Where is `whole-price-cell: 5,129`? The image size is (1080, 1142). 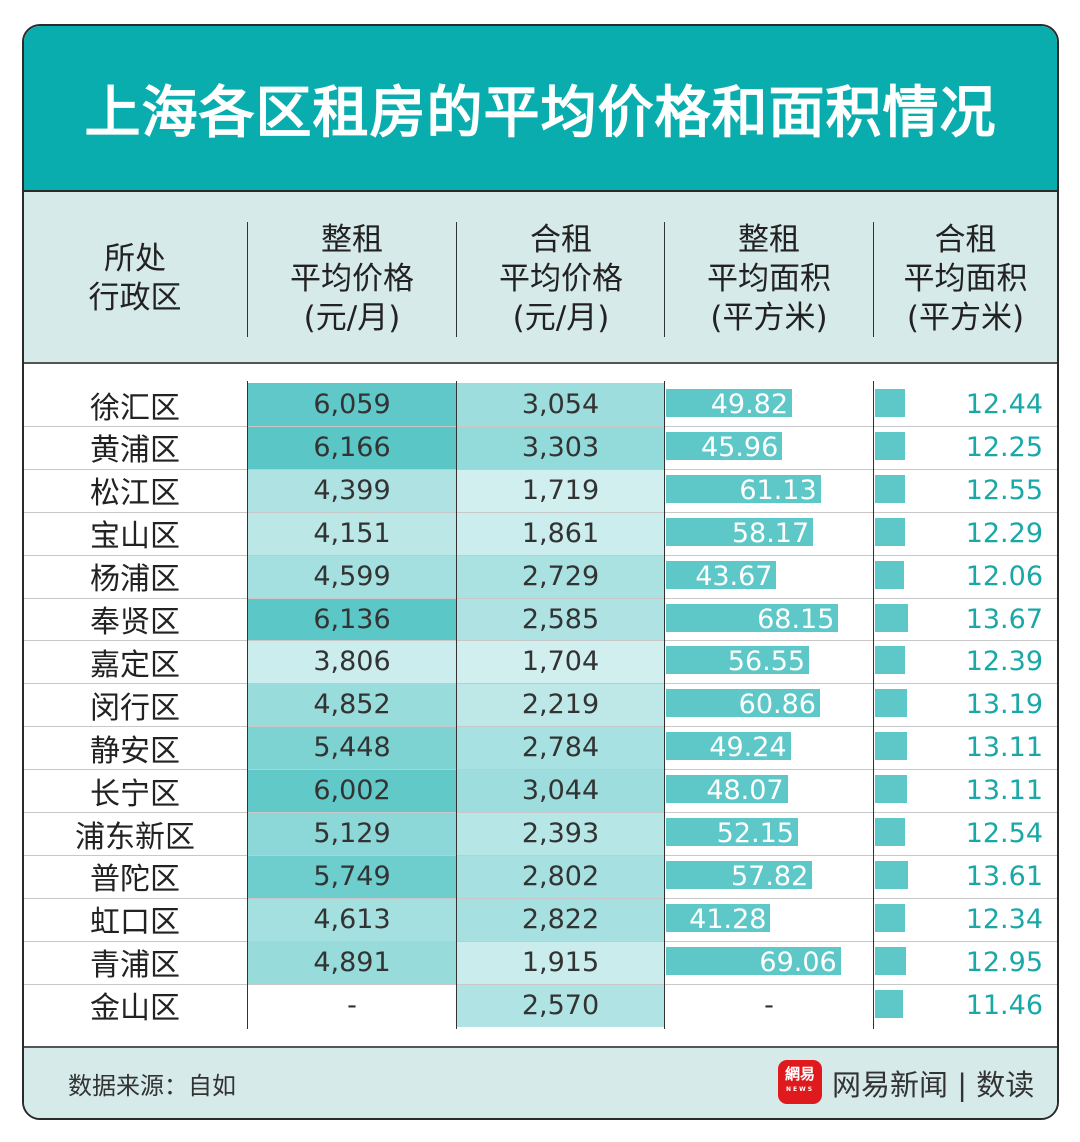
whole-price-cell: 5,129 is located at coordinates (352, 833).